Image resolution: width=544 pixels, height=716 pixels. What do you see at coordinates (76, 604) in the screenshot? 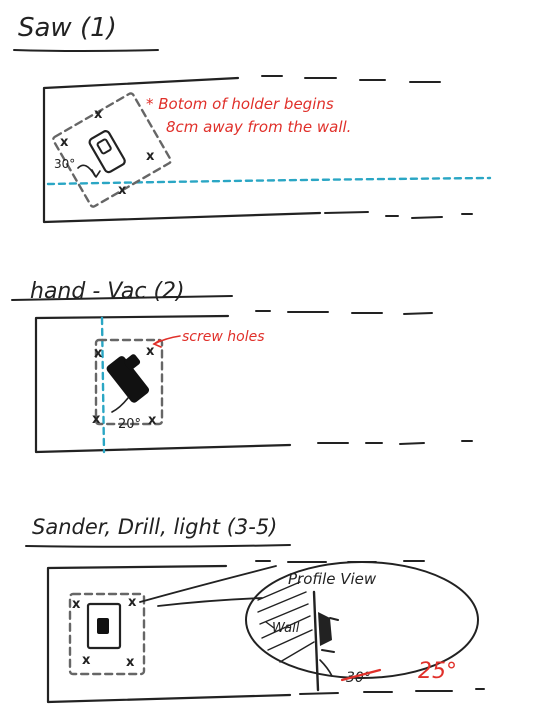
I see `sander-screw-mark-1: x` at bounding box center [76, 604].